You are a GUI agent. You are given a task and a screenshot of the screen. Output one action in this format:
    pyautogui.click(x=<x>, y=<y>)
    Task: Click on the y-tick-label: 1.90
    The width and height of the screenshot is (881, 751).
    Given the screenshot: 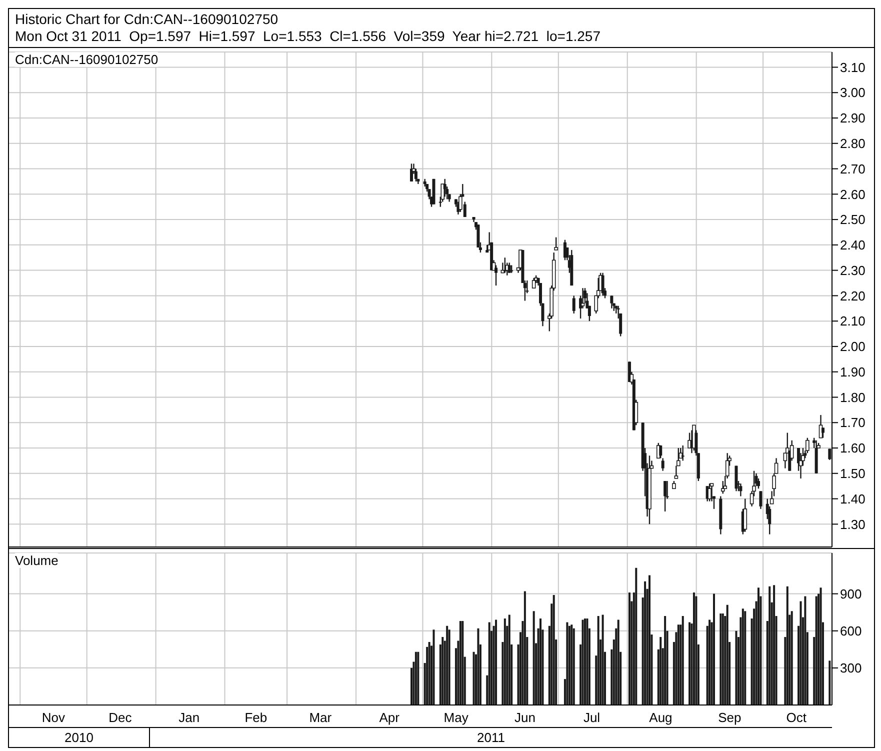 What is the action you would take?
    pyautogui.click(x=853, y=372)
    